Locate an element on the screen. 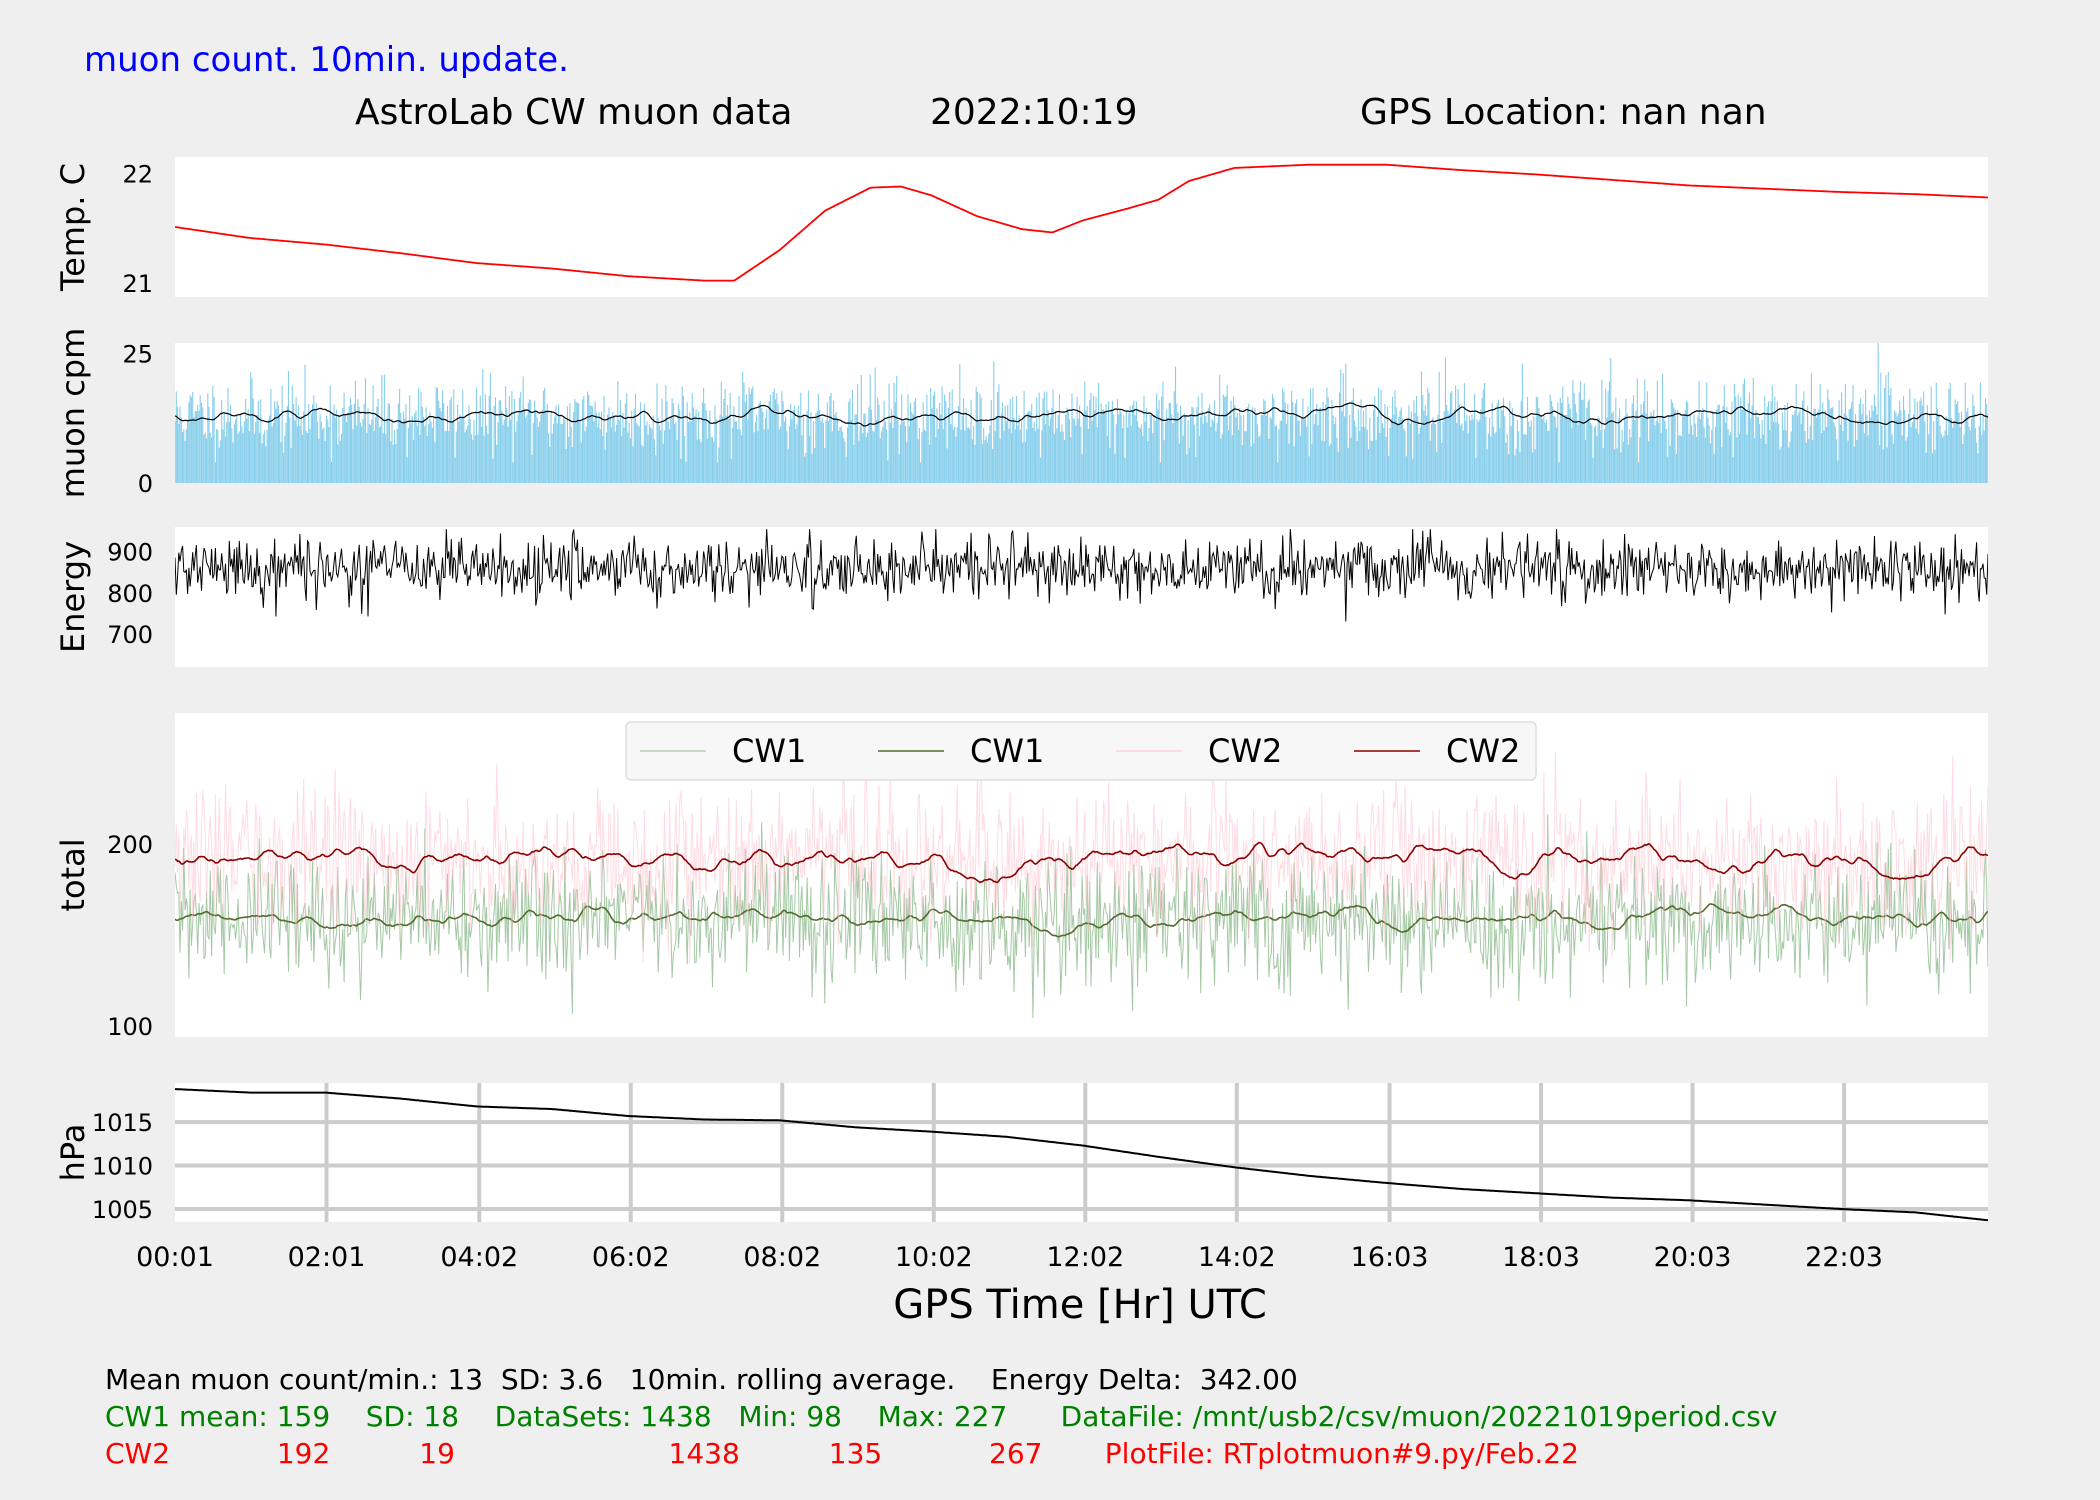  x-tick-18:03: 18:03 is located at coordinates (1541, 1257).